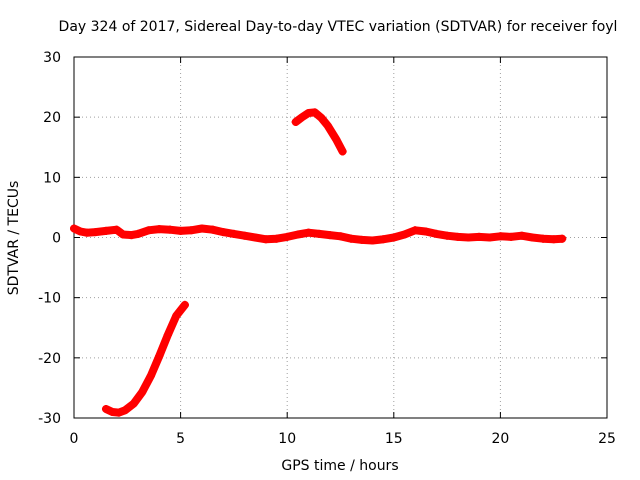 This screenshot has height=480, width=640. I want to click on series-main, so click(318, 234).